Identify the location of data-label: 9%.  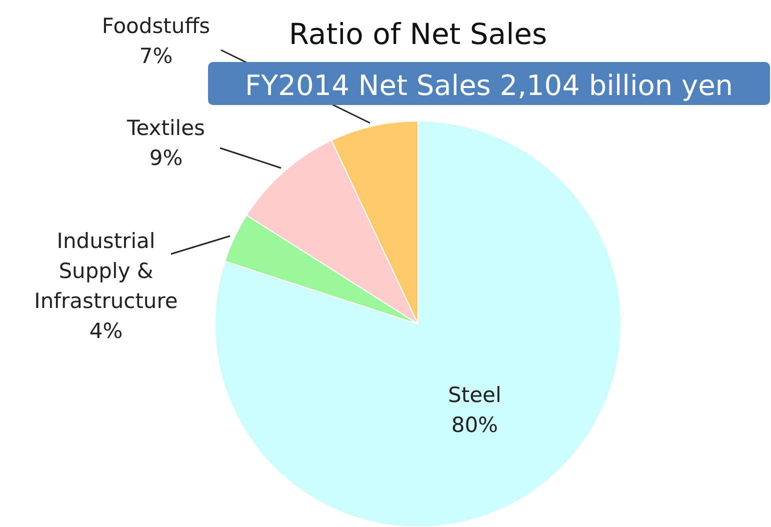
(166, 158).